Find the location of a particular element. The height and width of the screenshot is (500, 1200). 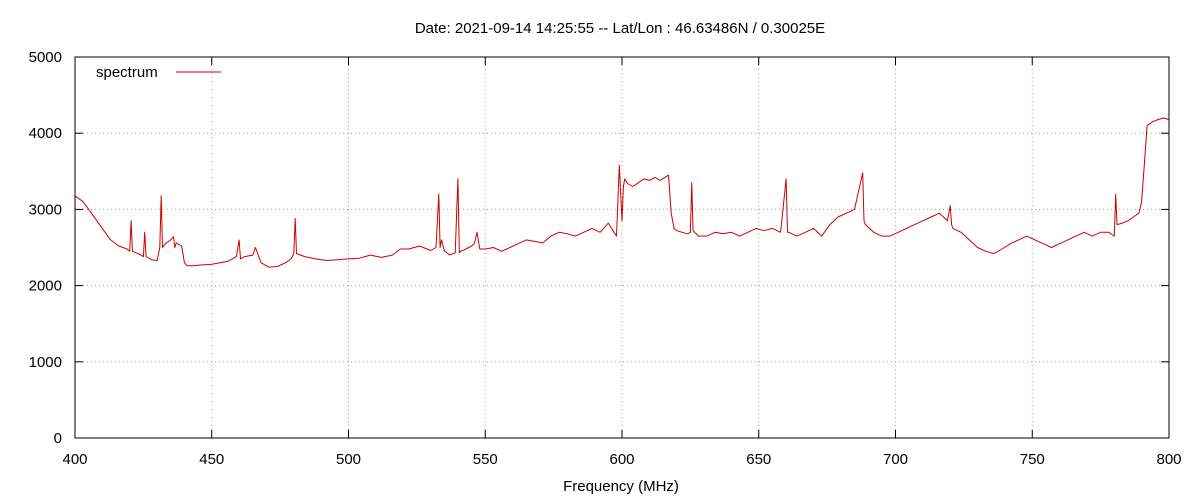

y-tick-label: 4000 is located at coordinates (45, 133).